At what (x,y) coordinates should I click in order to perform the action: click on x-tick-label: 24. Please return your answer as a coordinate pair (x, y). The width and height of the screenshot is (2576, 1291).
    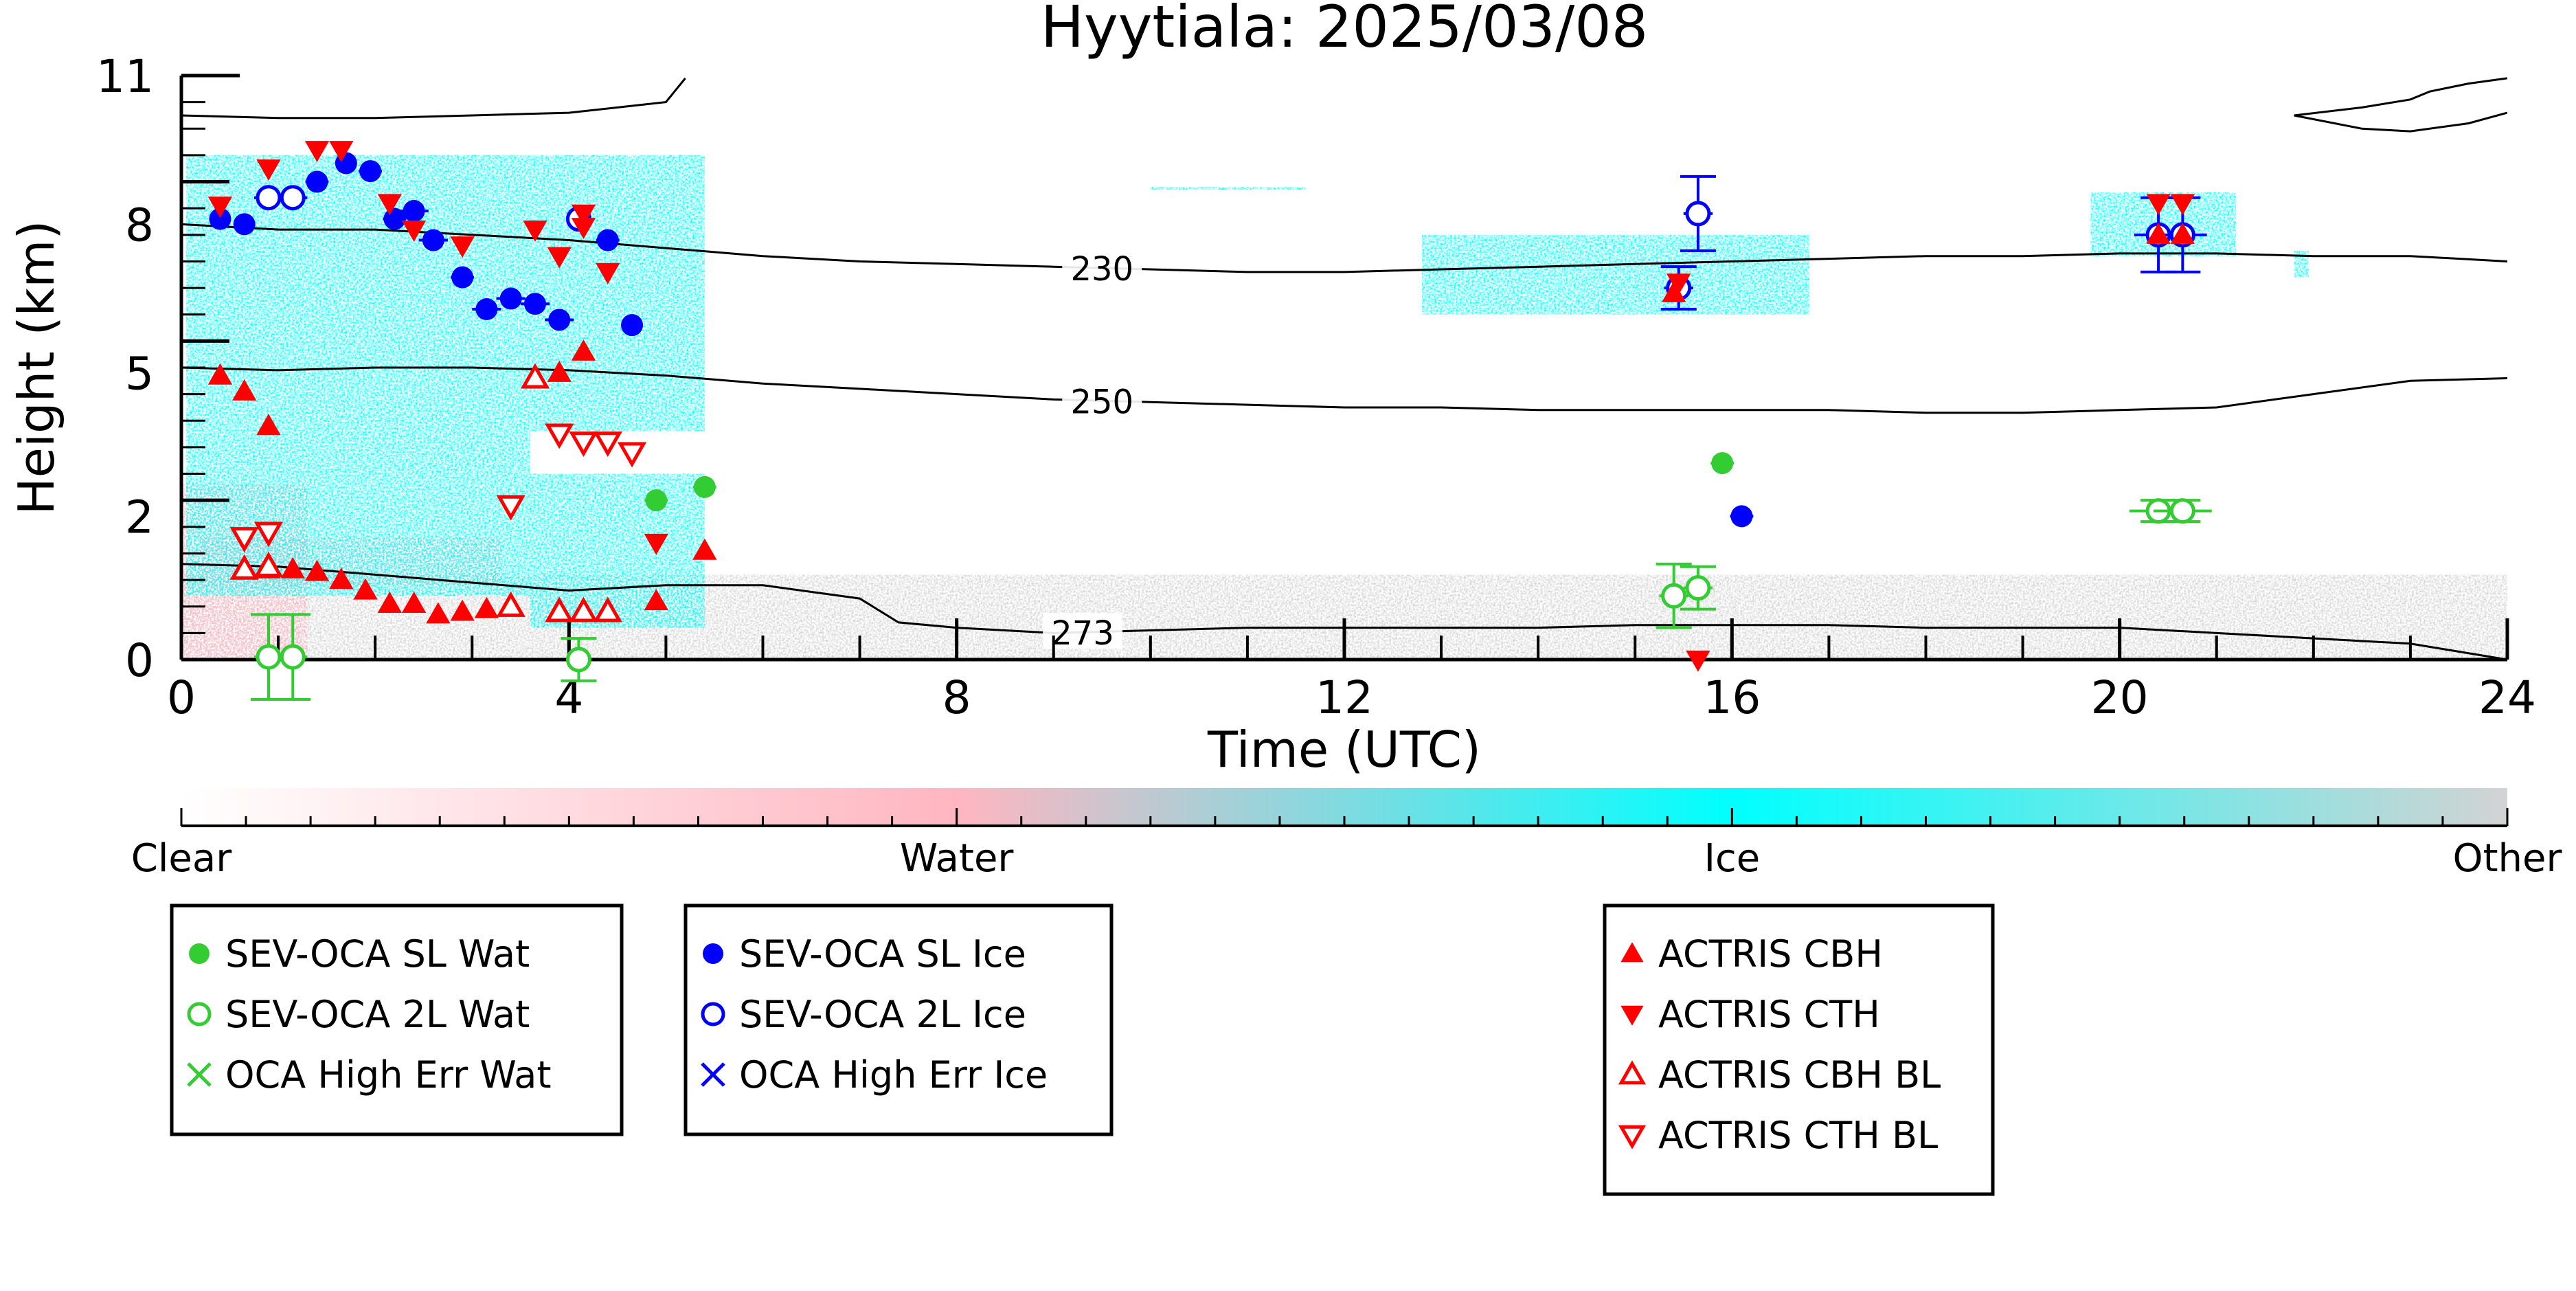
    Looking at the image, I should click on (2507, 697).